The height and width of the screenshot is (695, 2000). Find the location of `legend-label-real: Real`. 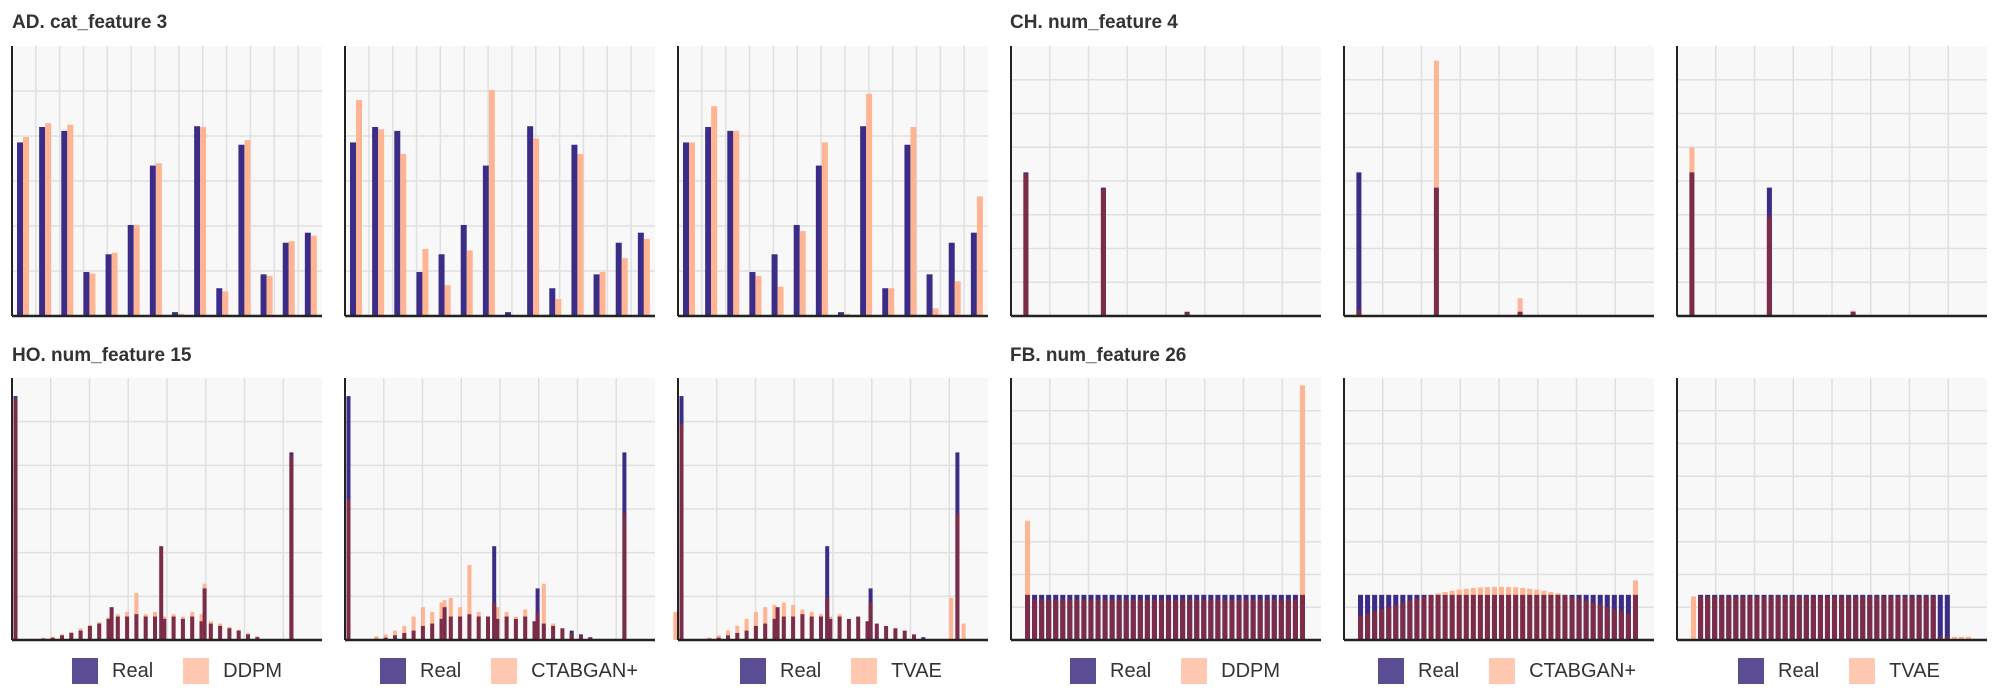

legend-label-real: Real is located at coordinates (1439, 670).